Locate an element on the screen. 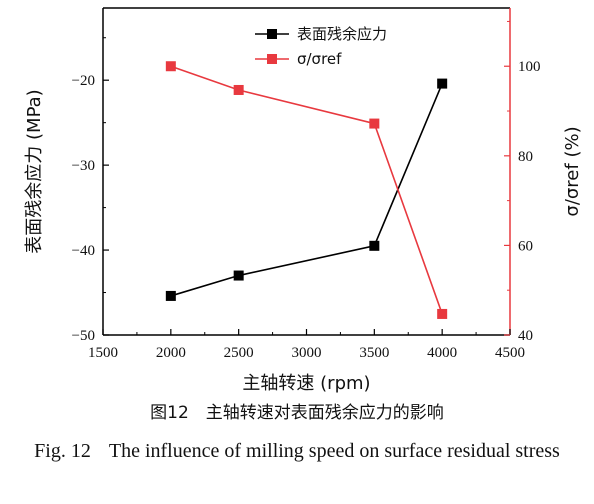 This screenshot has width=594, height=504. figure-number: Fig. 12 is located at coordinates (62, 451).